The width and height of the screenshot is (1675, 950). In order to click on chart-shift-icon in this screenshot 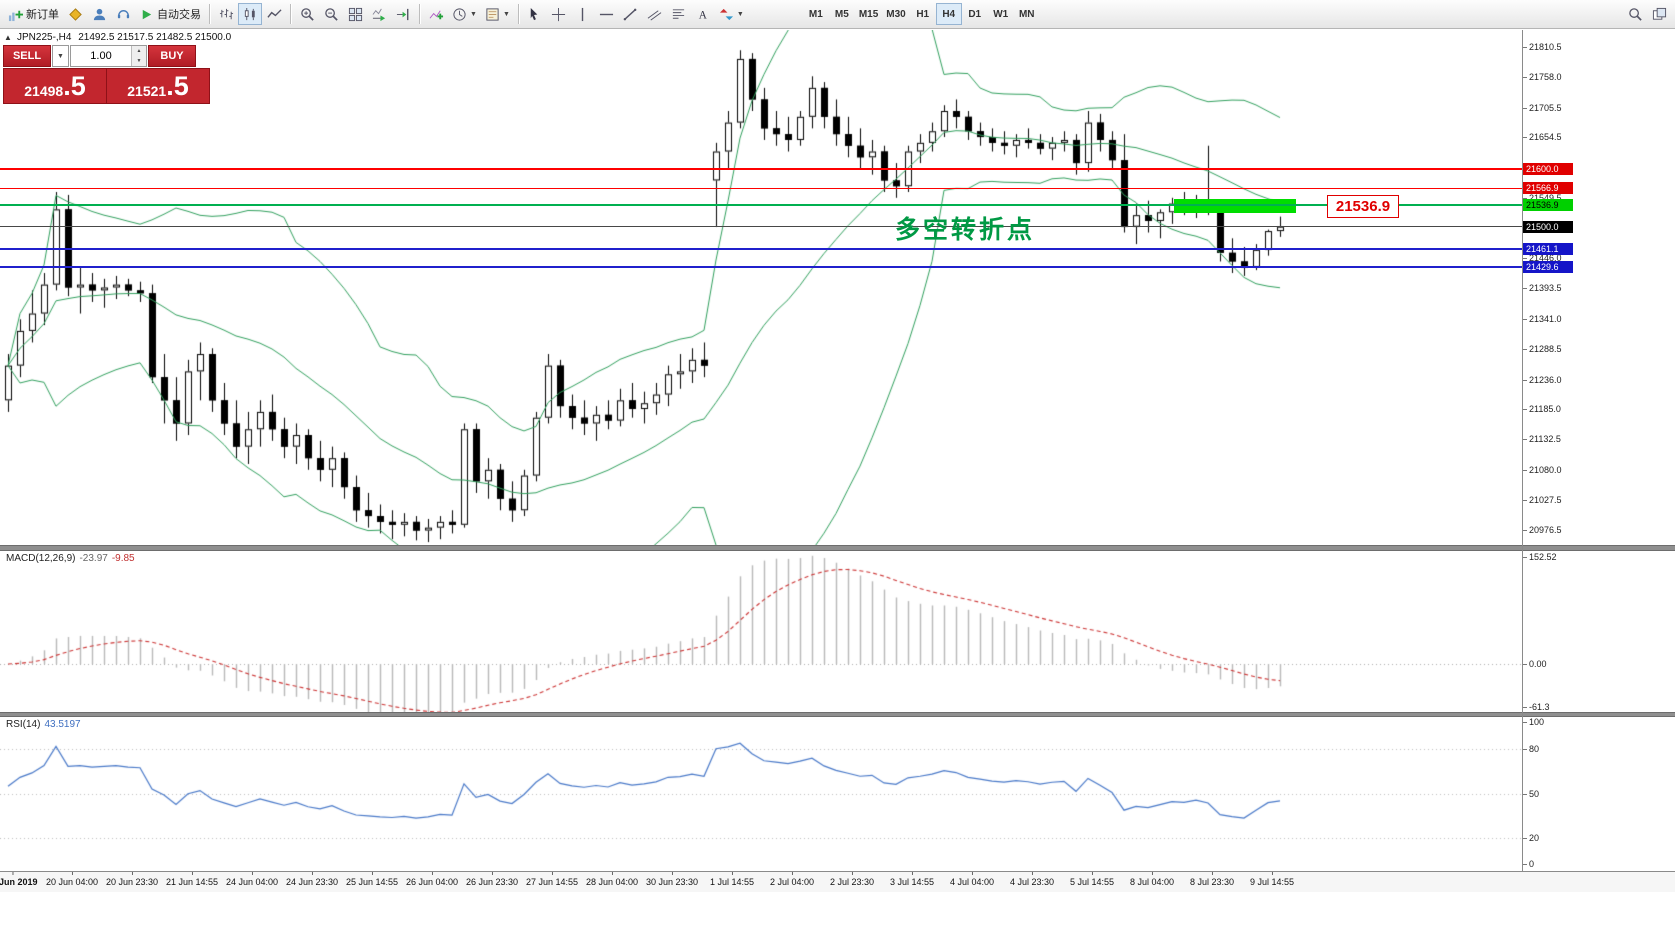, I will do `click(402, 14)`.